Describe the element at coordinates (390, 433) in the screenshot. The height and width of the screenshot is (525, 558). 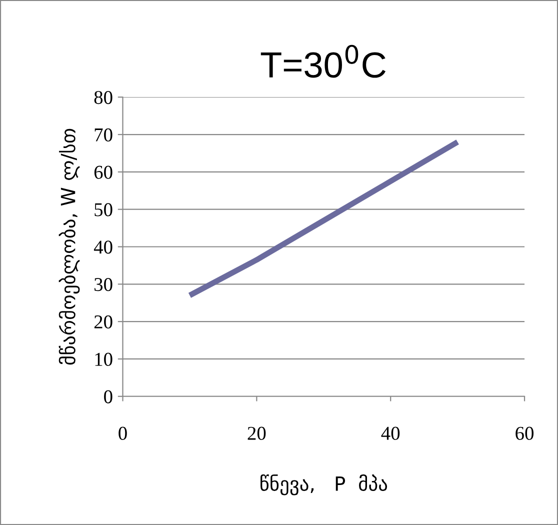
I see `x-tick-label: 40` at that location.